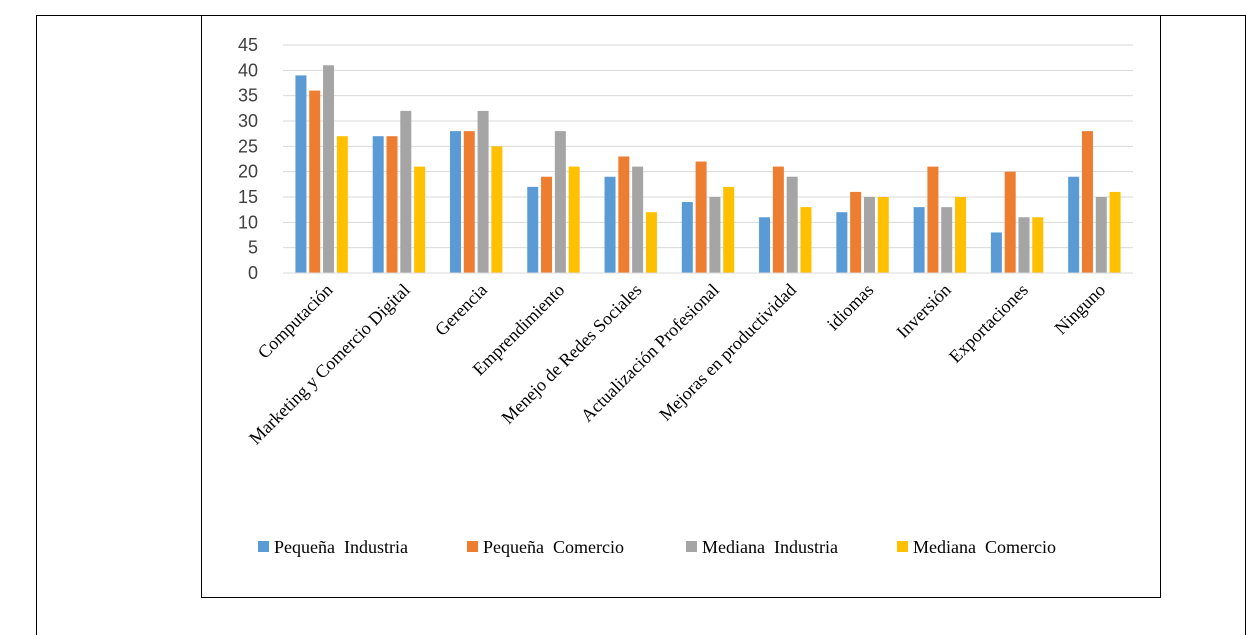  I want to click on y-tick-label: 45, so click(248, 45).